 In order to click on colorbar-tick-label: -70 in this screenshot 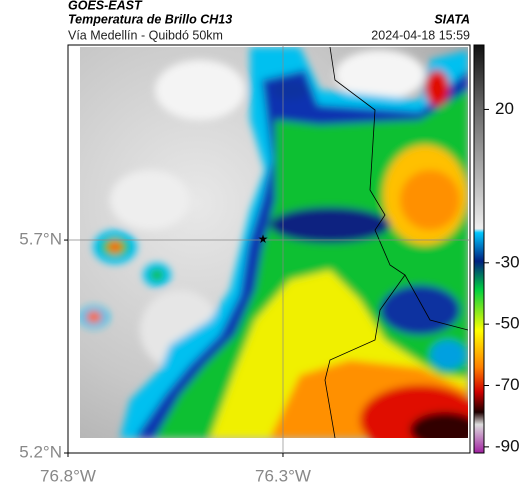, I will do `click(507, 384)`.